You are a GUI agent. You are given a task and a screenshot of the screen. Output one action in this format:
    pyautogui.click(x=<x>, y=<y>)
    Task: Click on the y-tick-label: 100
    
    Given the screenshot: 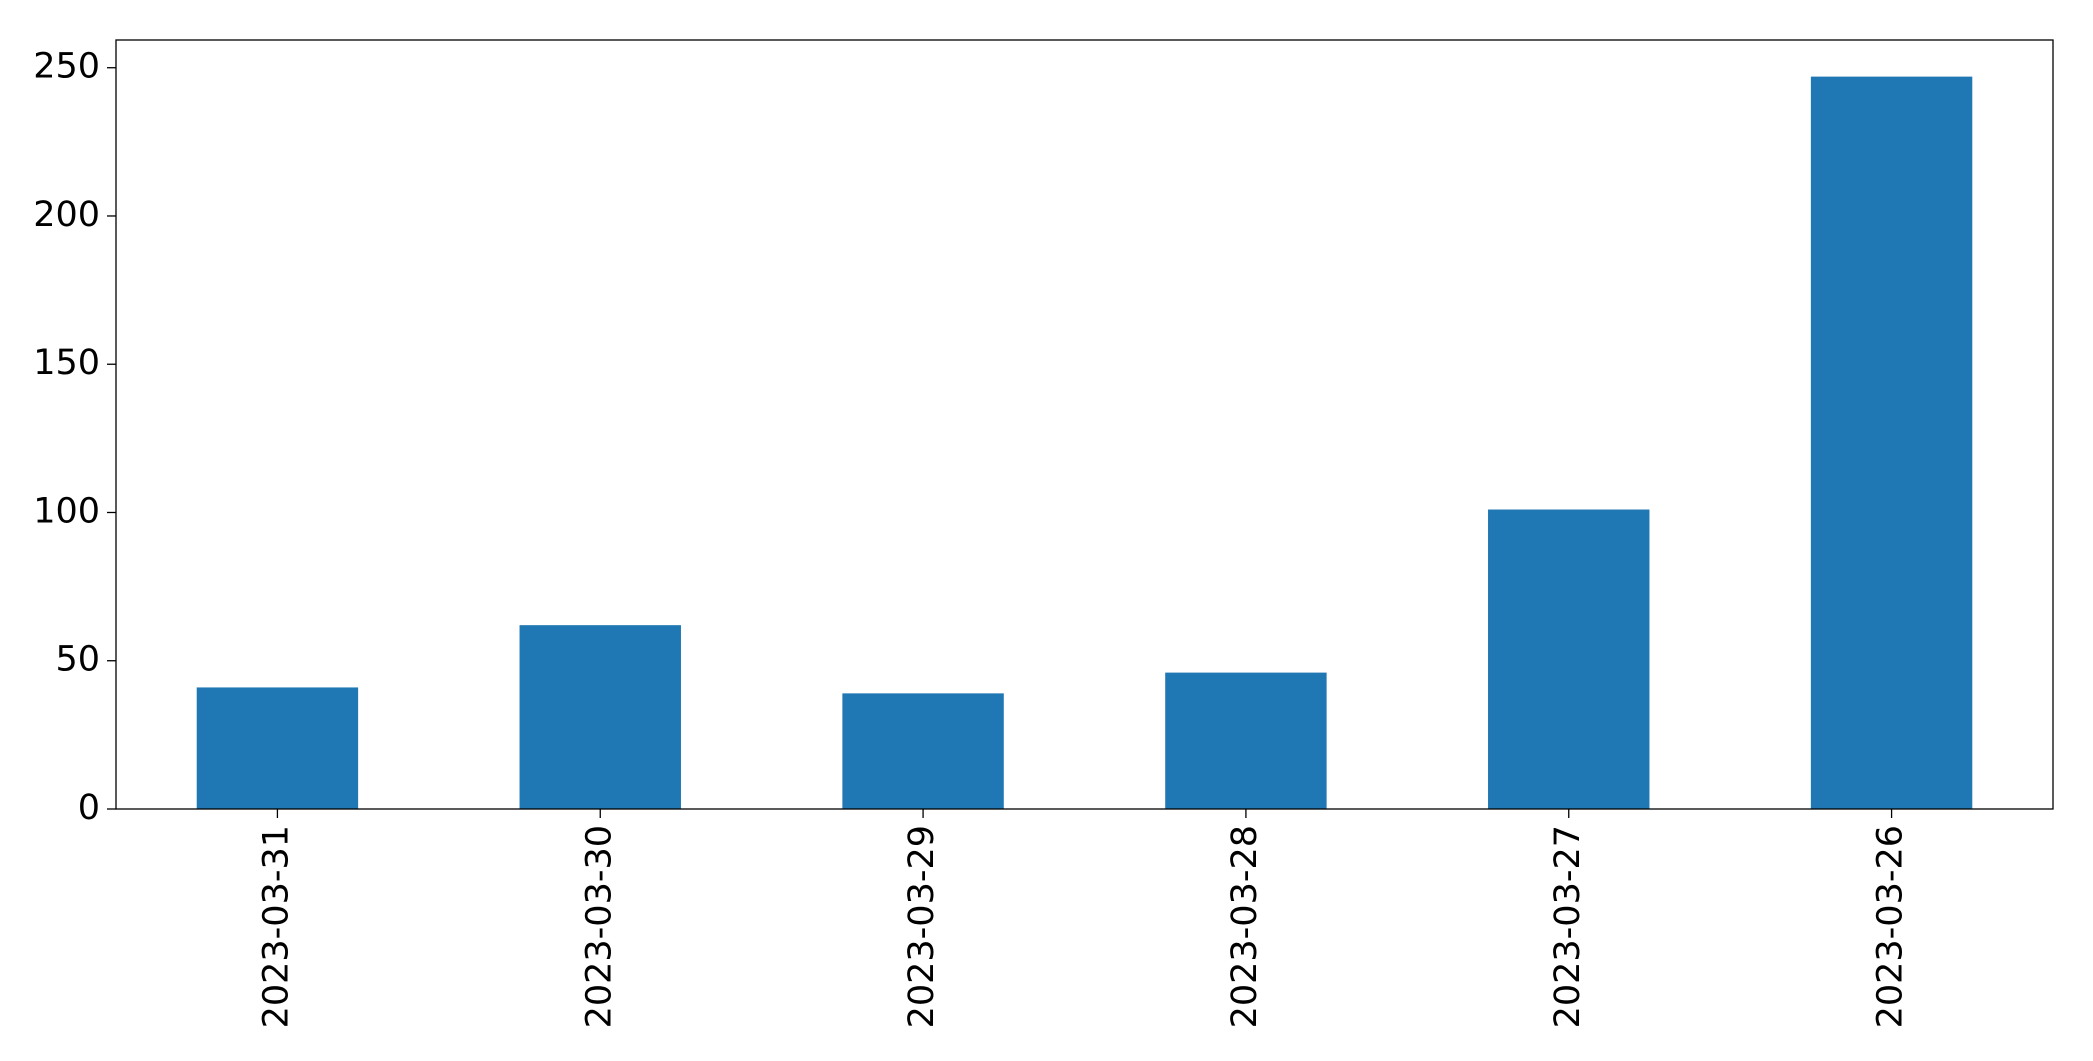 What is the action you would take?
    pyautogui.click(x=66, y=511)
    